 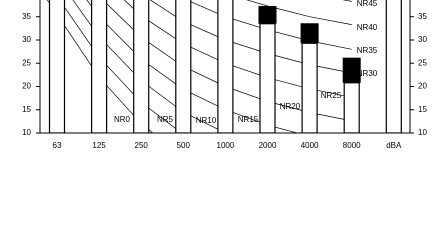 What do you see at coordinates (290, 106) in the screenshot?
I see `curve-label: NR20` at bounding box center [290, 106].